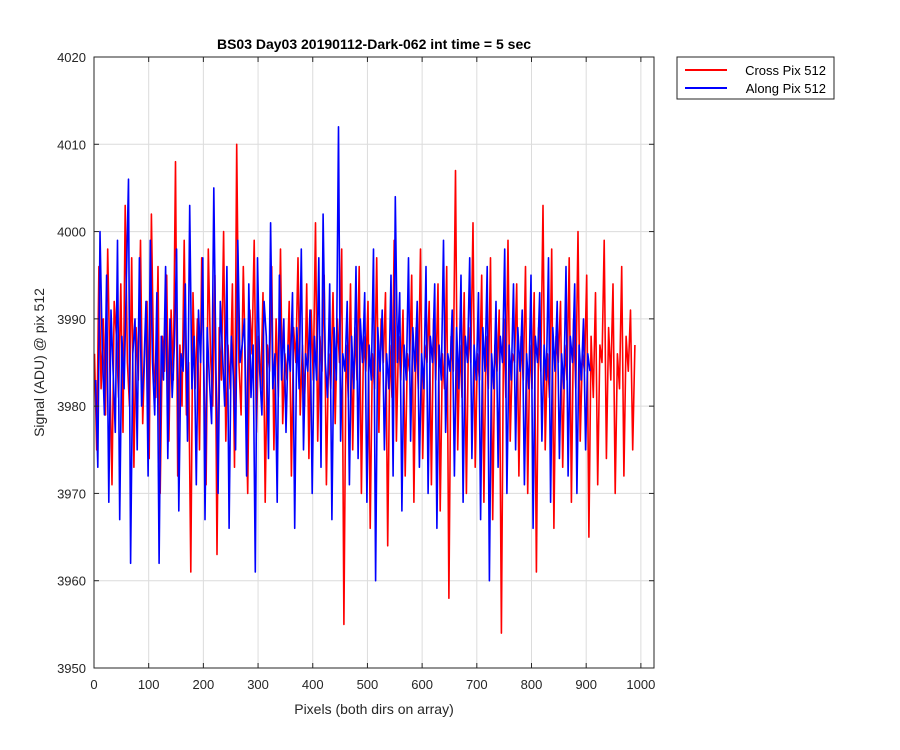 This screenshot has width=900, height=750. Describe the element at coordinates (368, 684) in the screenshot. I see `x-tick-label: 500` at that location.